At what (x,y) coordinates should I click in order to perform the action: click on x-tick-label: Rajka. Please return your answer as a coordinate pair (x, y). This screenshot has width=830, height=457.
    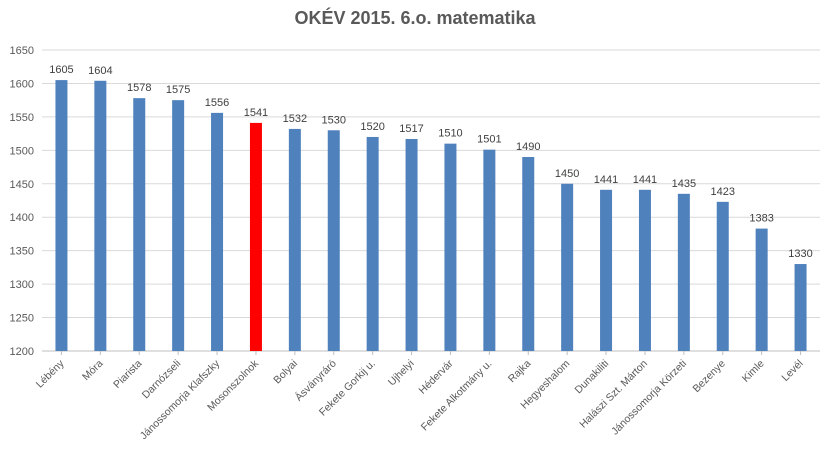
    Looking at the image, I should click on (520, 372).